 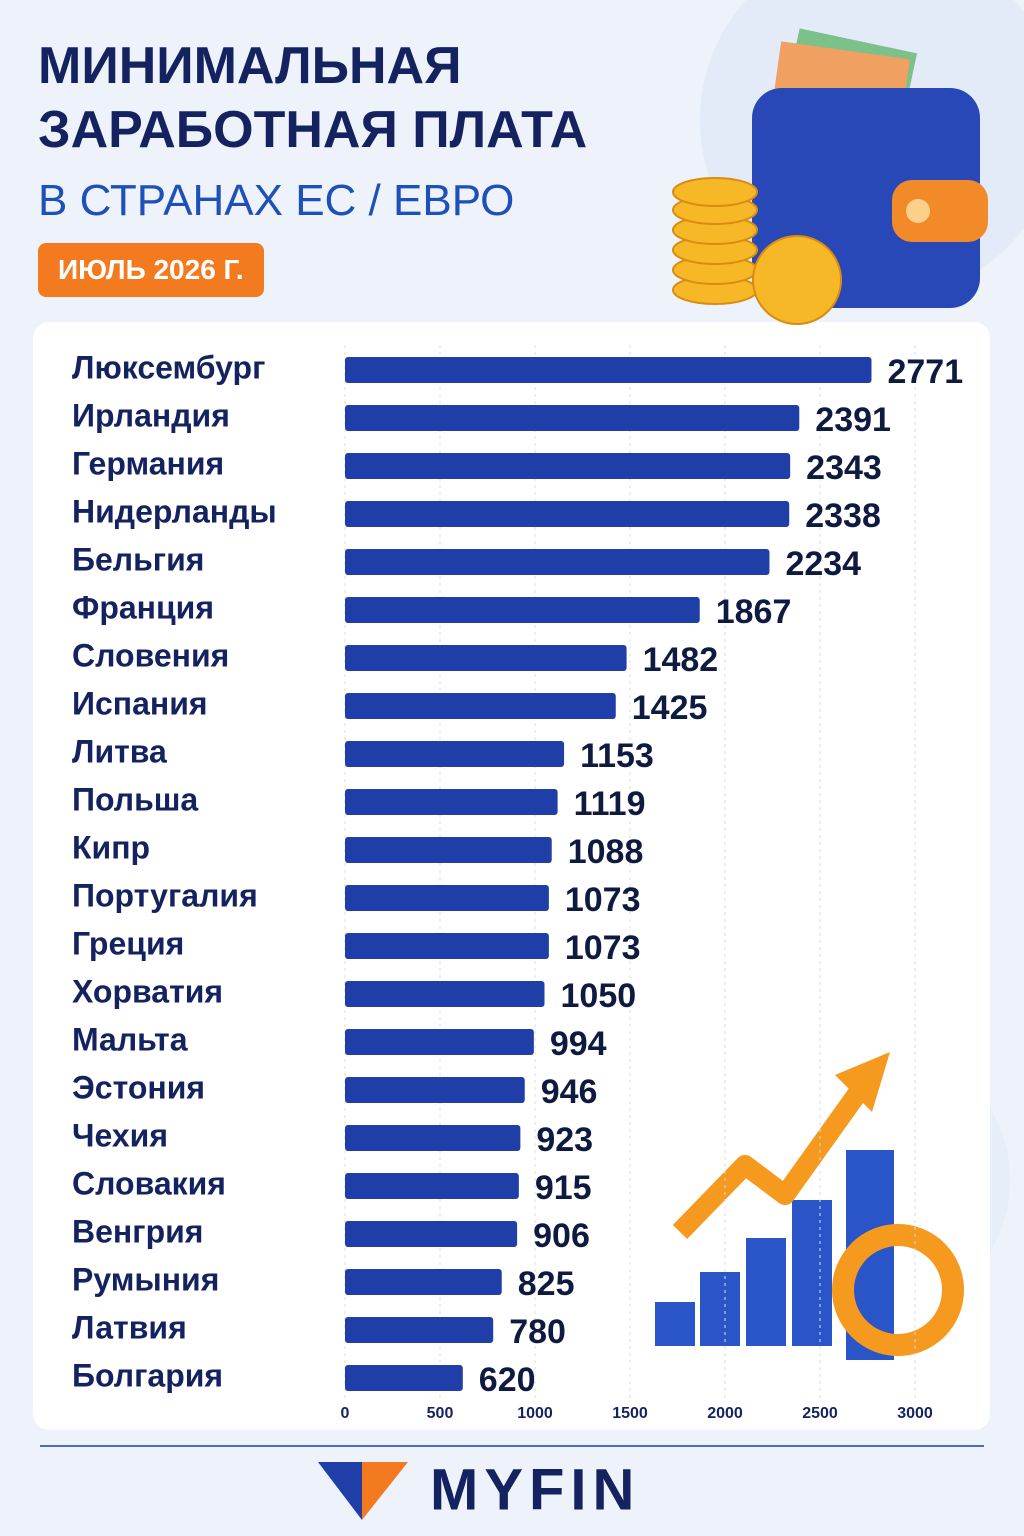 What do you see at coordinates (830, 176) in the screenshot?
I see `wallet-illustration` at bounding box center [830, 176].